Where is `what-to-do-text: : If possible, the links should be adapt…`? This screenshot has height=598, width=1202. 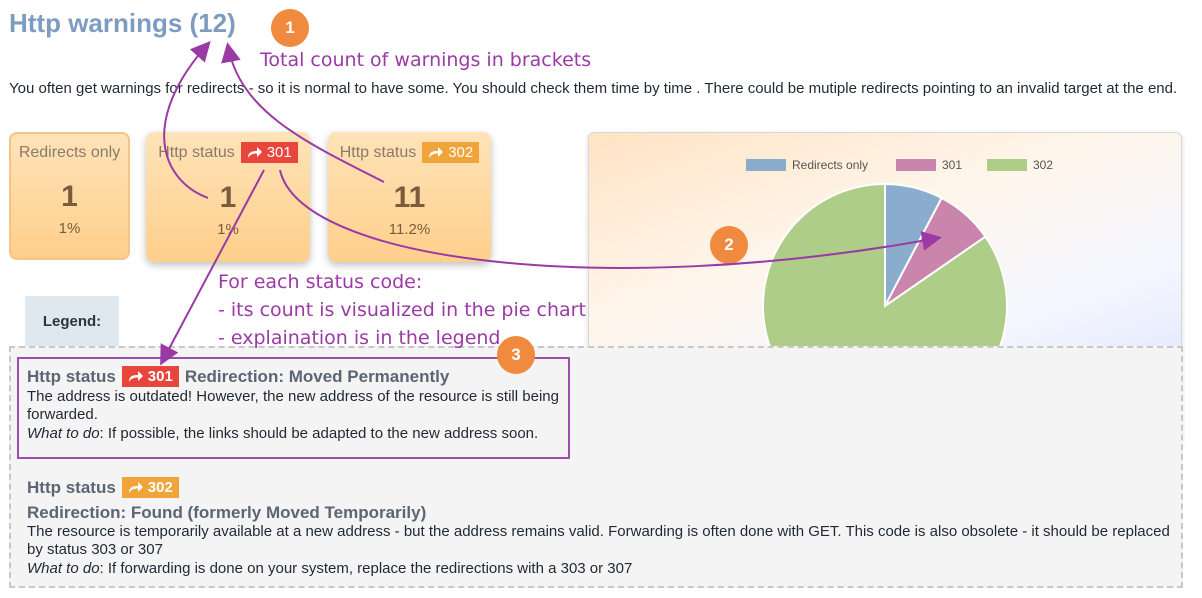
what-to-do-text: : If possible, the links should be adapt… is located at coordinates (319, 433).